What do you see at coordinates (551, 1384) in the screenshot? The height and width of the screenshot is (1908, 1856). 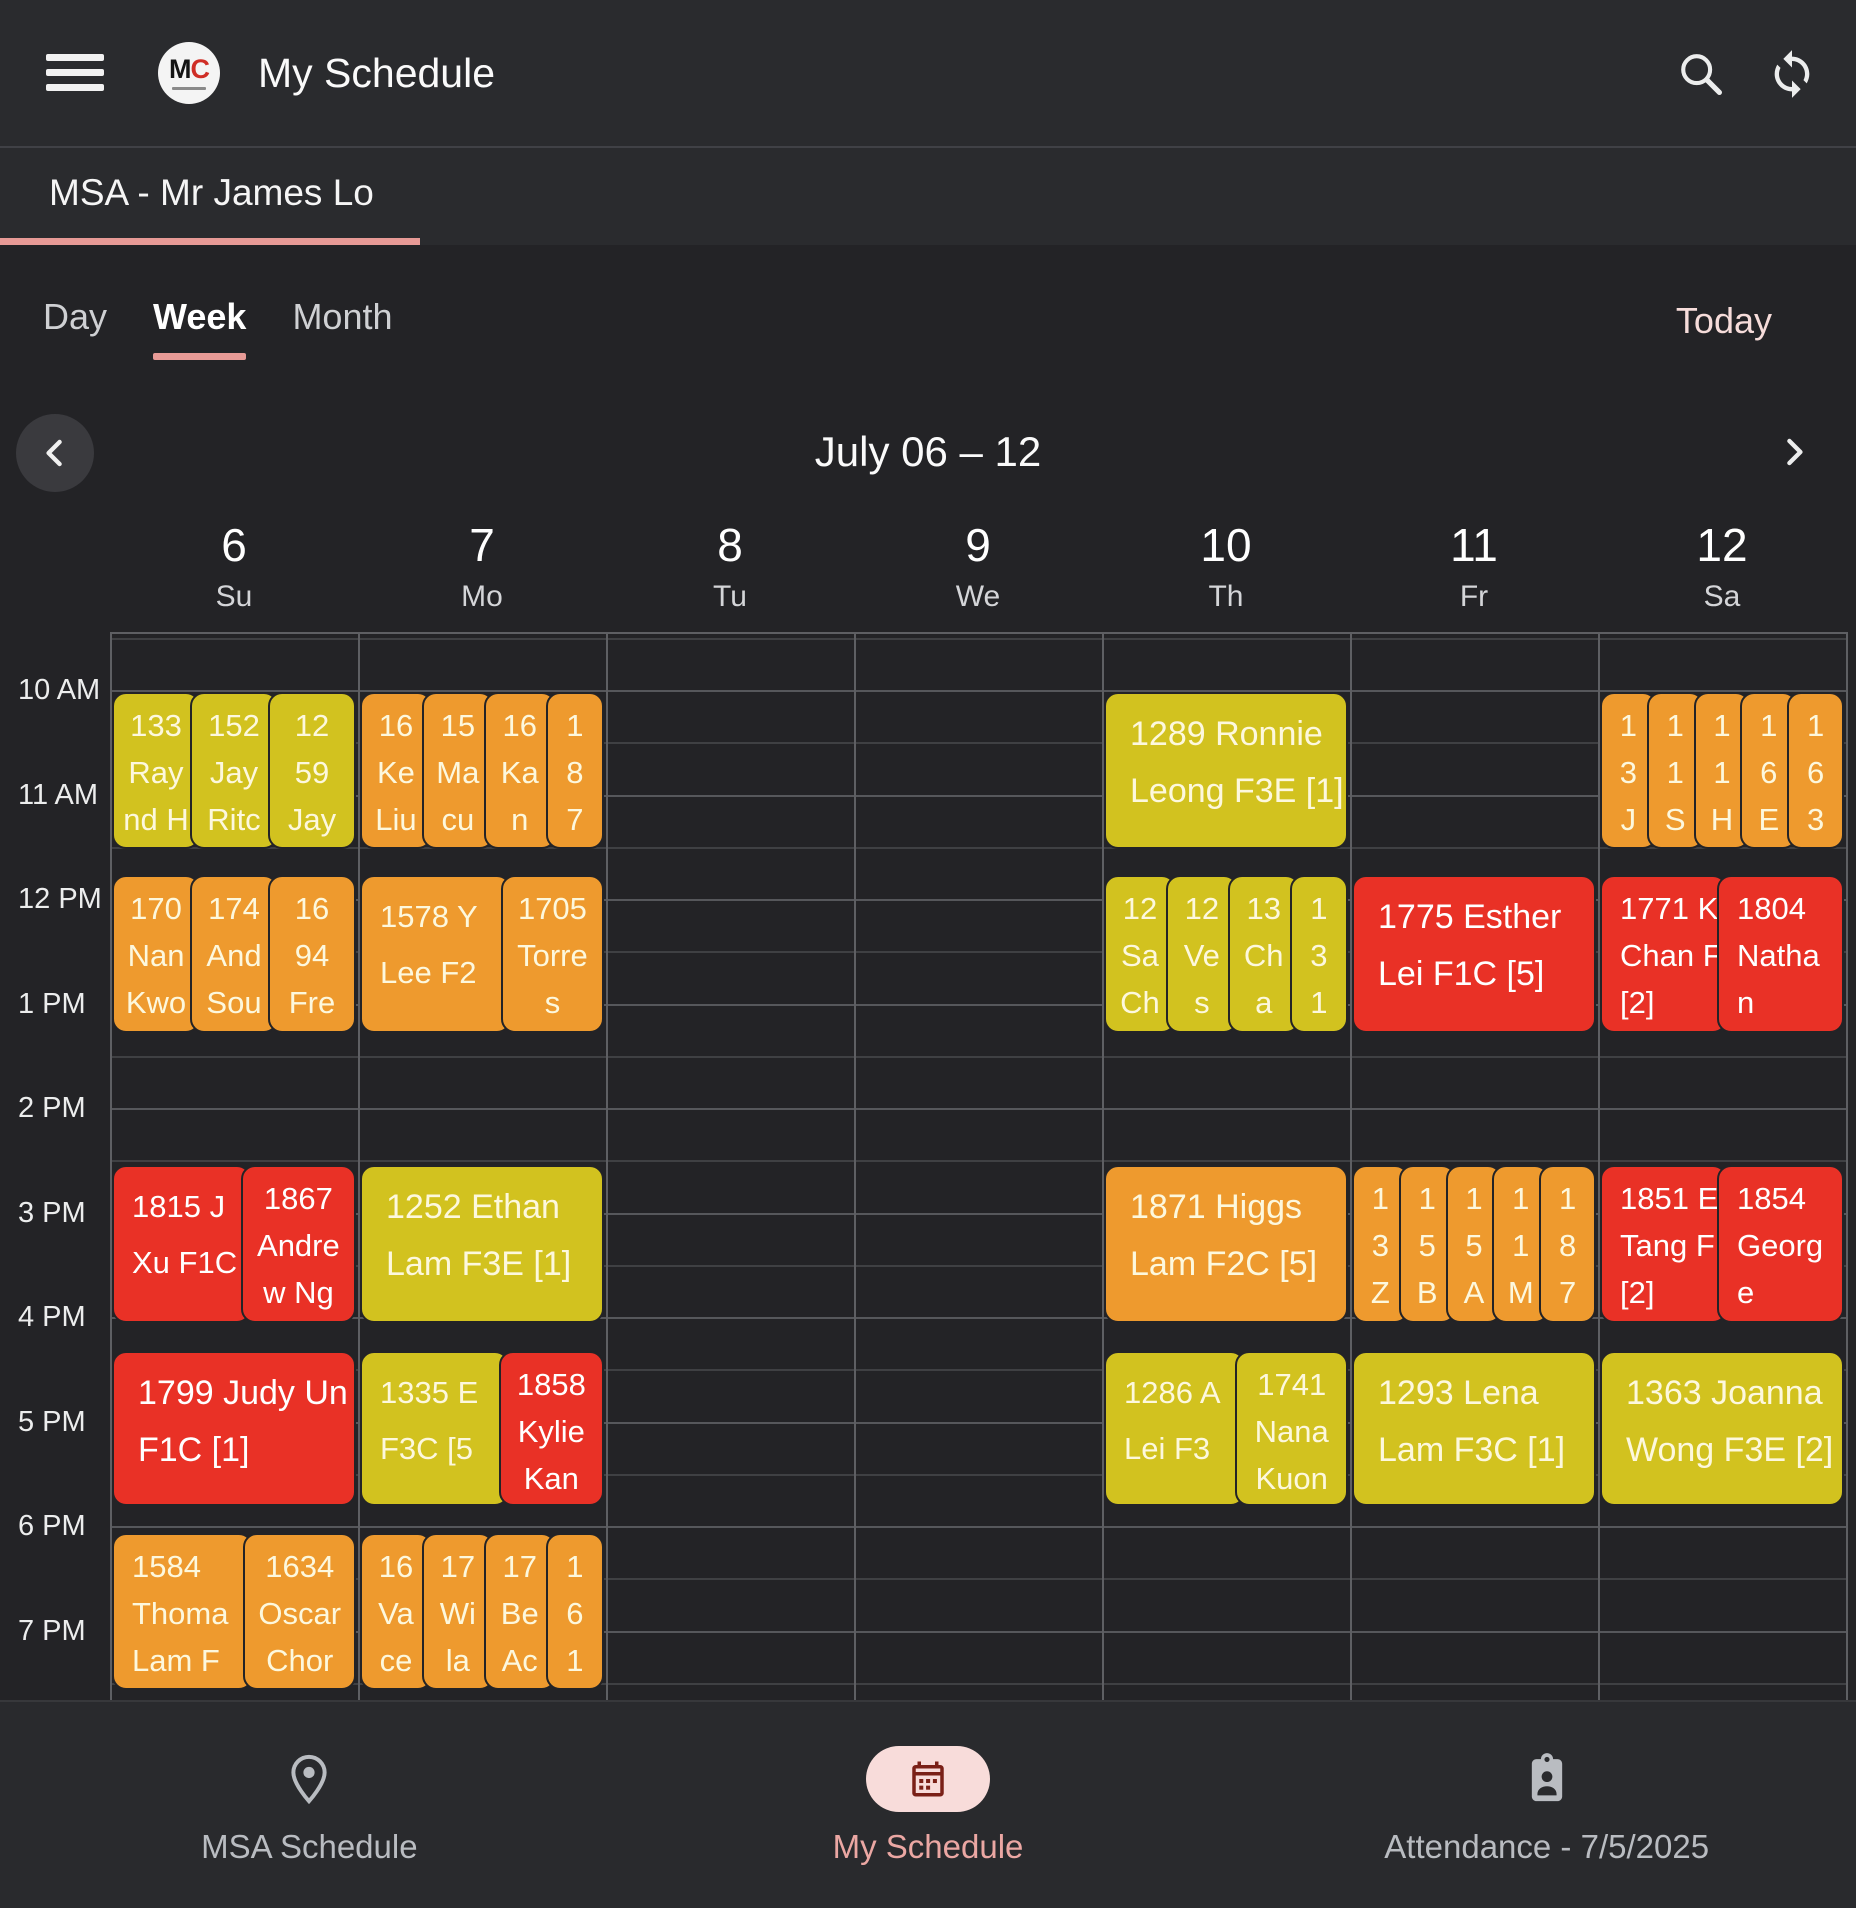 I see `event-text-line: 1858` at bounding box center [551, 1384].